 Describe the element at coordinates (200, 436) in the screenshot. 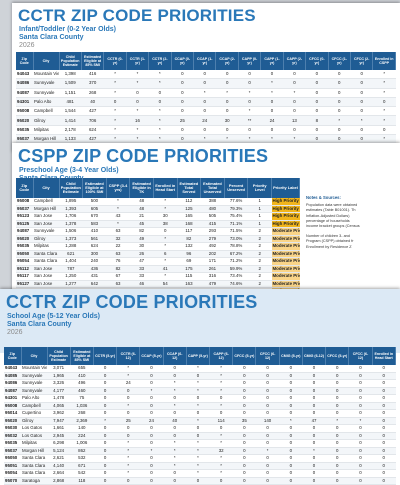

I see `table-row: 95032 Los Gatos 2,945 224 0 0 0 0 0 * 0 0 0 0 0 0 0` at that location.